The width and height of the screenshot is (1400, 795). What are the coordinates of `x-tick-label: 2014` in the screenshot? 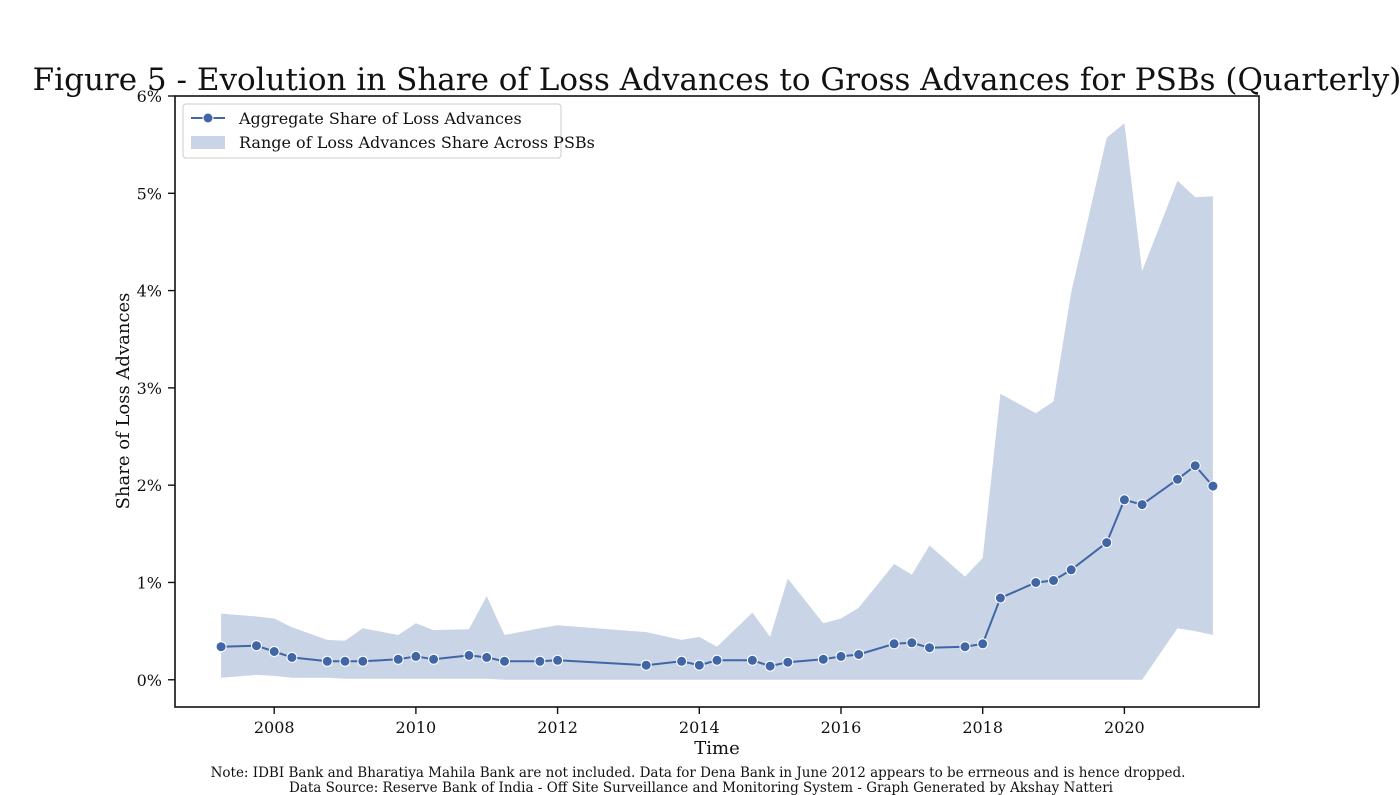 It's located at (699, 727).